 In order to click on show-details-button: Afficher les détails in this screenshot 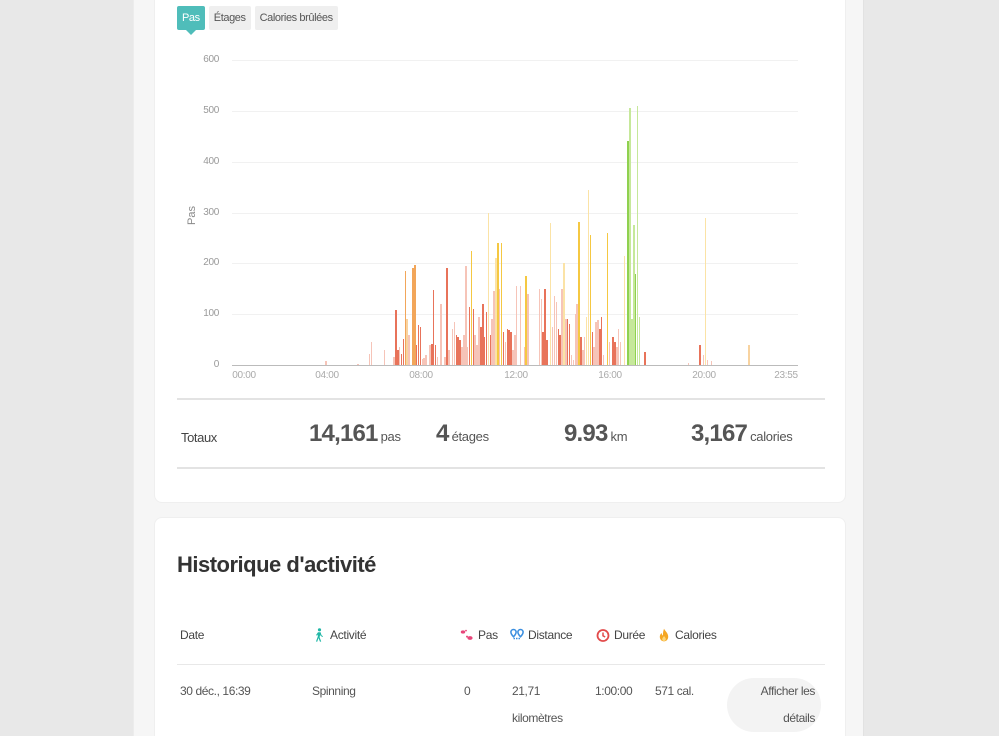, I will do `click(774, 705)`.